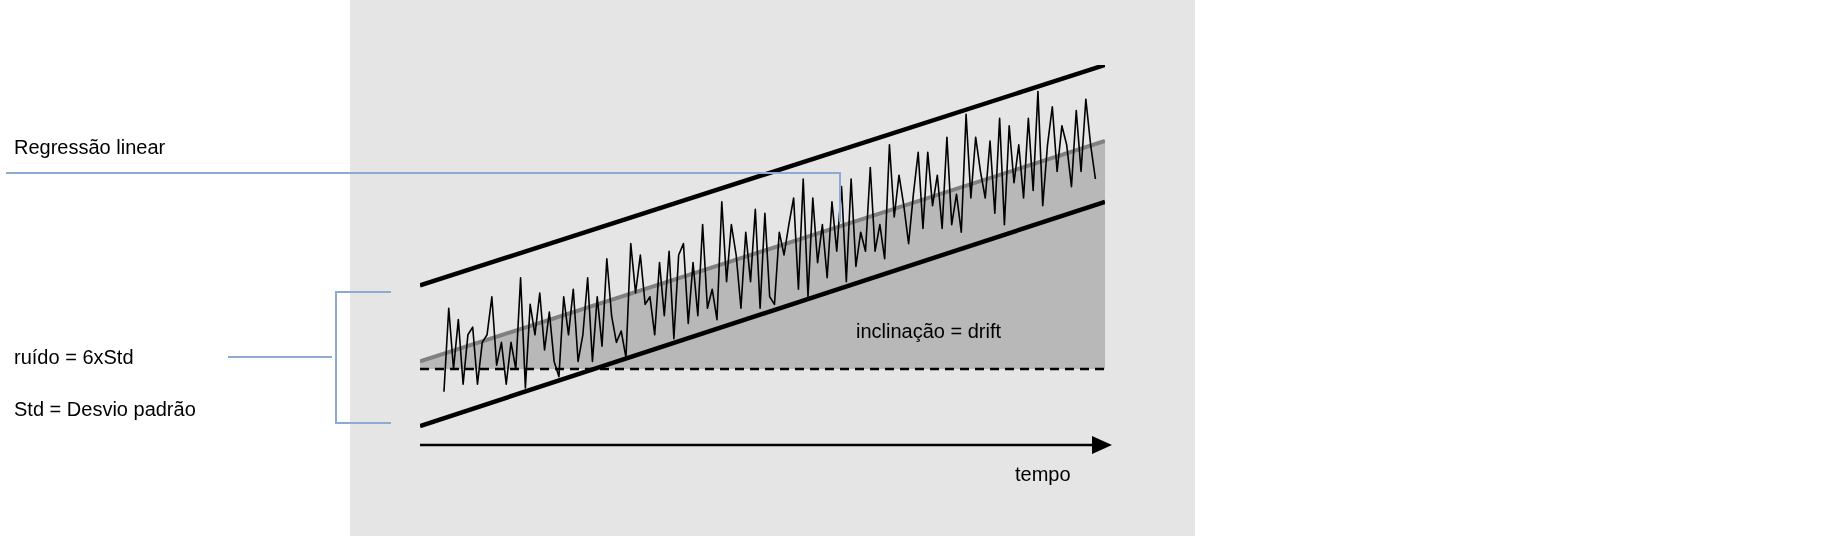  I want to click on text: Std = Desvio padrão, so click(105, 409).